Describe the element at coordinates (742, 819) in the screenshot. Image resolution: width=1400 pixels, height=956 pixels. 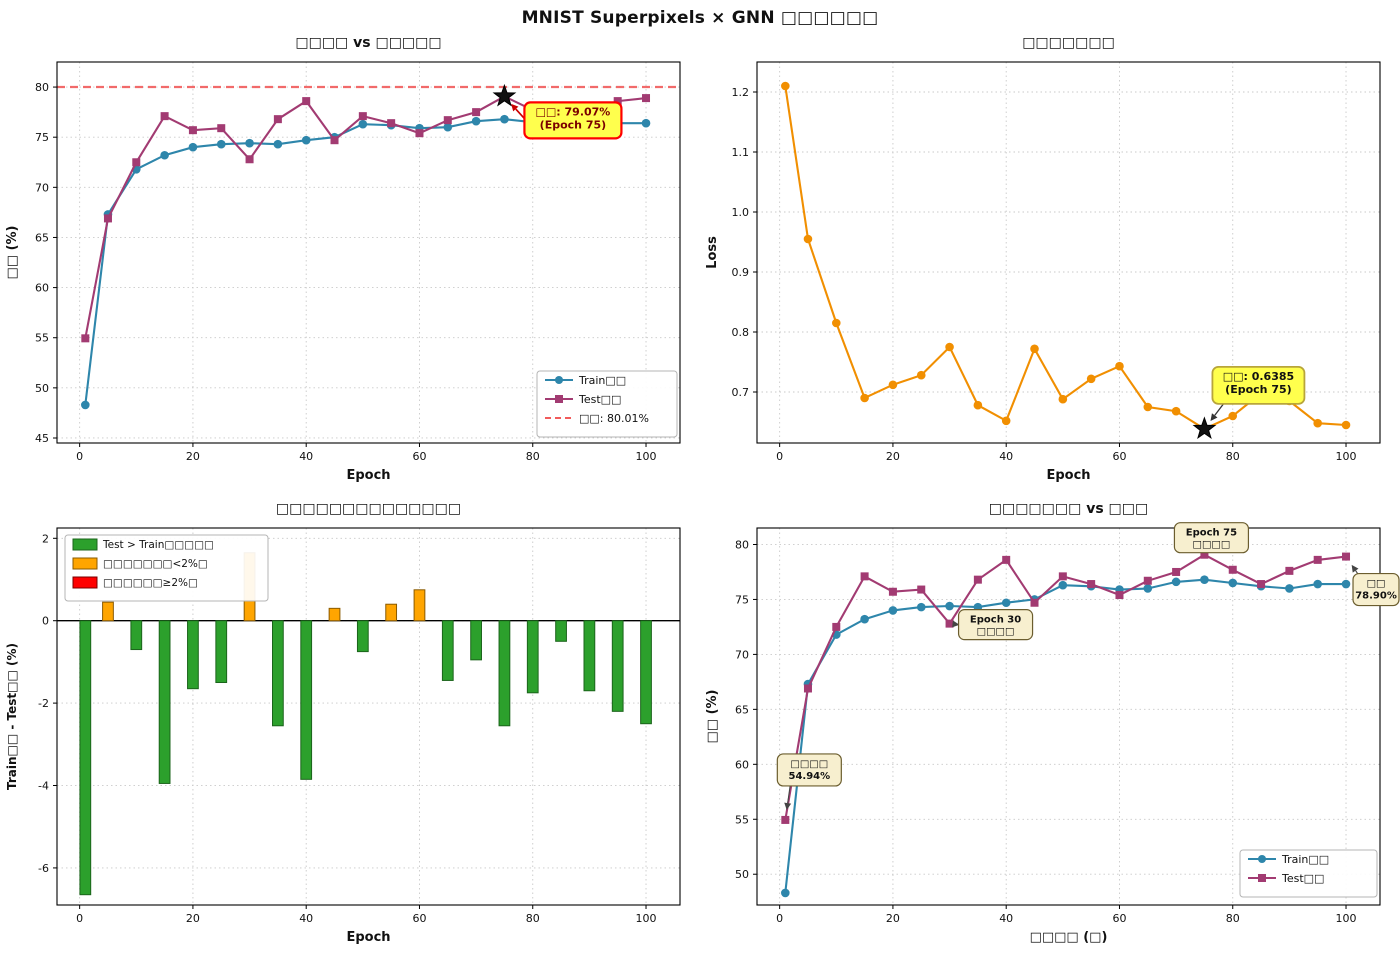
I see `svg-text: 55` at that location.